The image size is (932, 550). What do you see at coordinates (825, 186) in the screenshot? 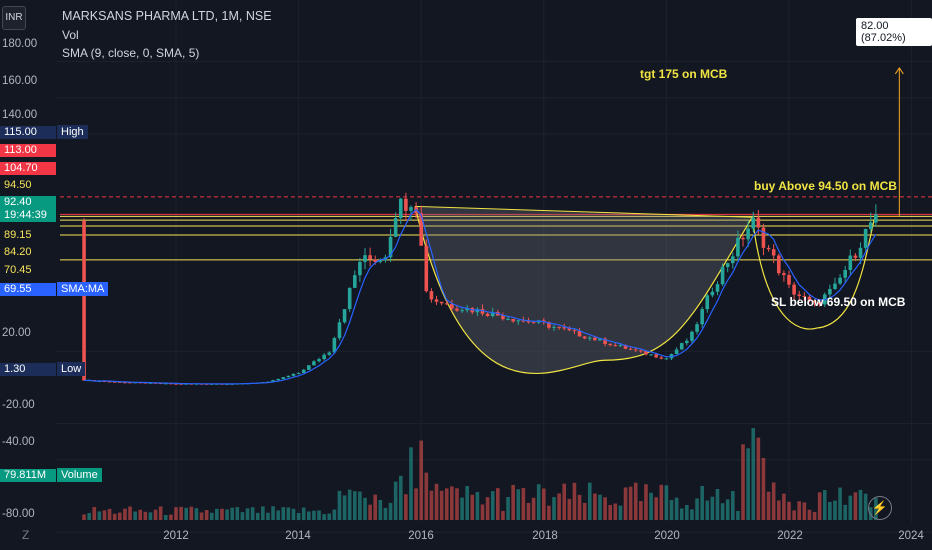
I see `buy-annotation: buy Above 94.50 on MCB` at bounding box center [825, 186].